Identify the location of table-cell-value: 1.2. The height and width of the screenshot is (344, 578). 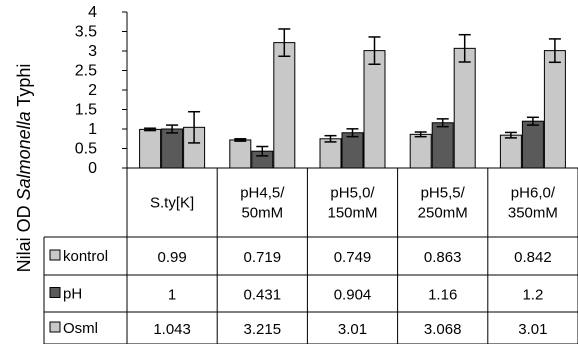
(532, 295).